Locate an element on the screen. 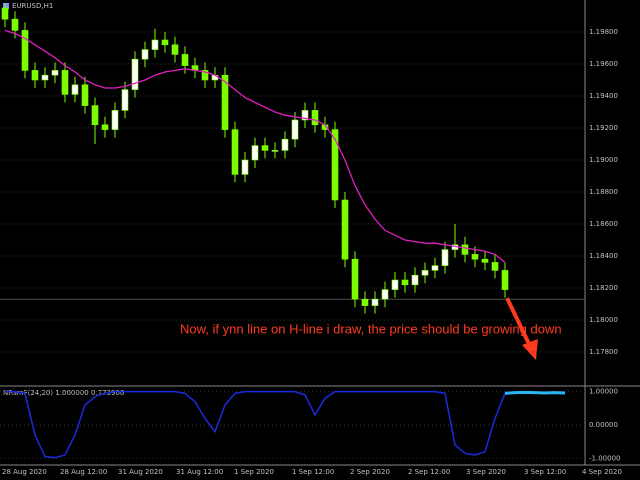  indicator-tick-label: 0.00000 is located at coordinates (603, 425).